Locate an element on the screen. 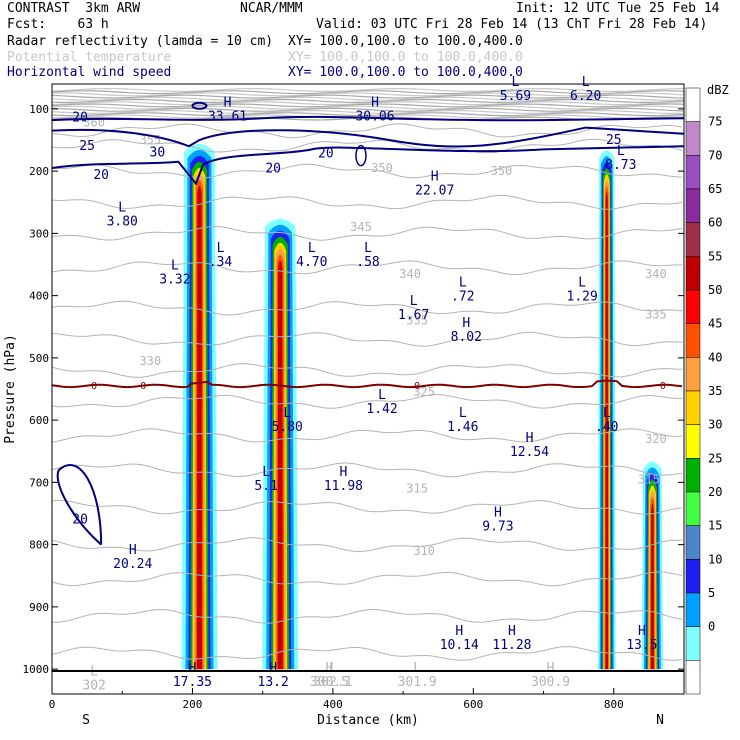  extremum-value: 20.24 is located at coordinates (132, 564).